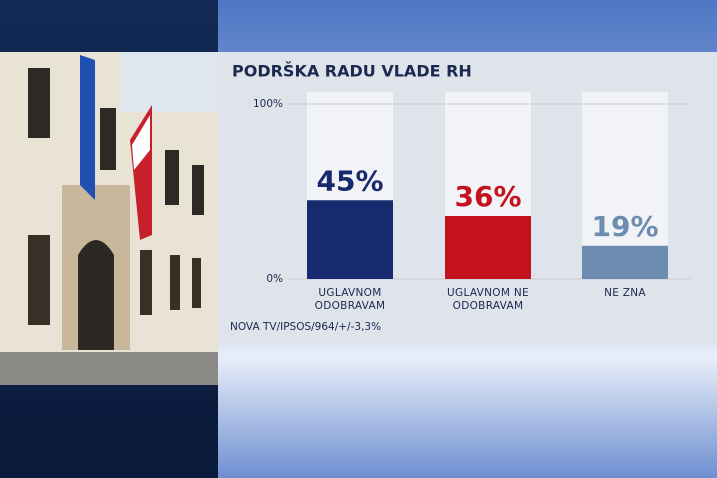 The height and width of the screenshot is (478, 717). What do you see at coordinates (625, 293) in the screenshot?
I see `x-tick-label: NE ZNA` at bounding box center [625, 293].